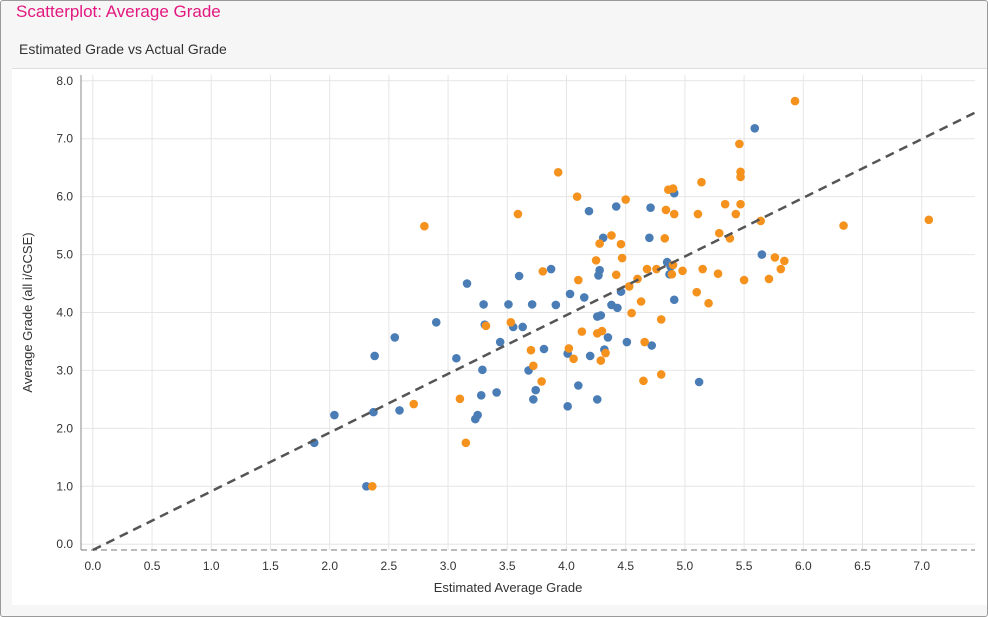 The image size is (988, 617). Describe the element at coordinates (270, 566) in the screenshot. I see `x-tick-label: 1.5` at that location.